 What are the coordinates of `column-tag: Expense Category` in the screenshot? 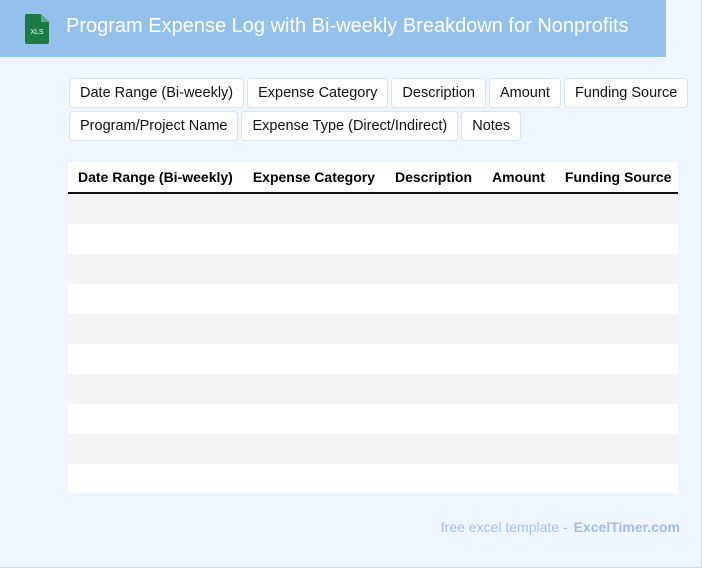 It's located at (318, 93).